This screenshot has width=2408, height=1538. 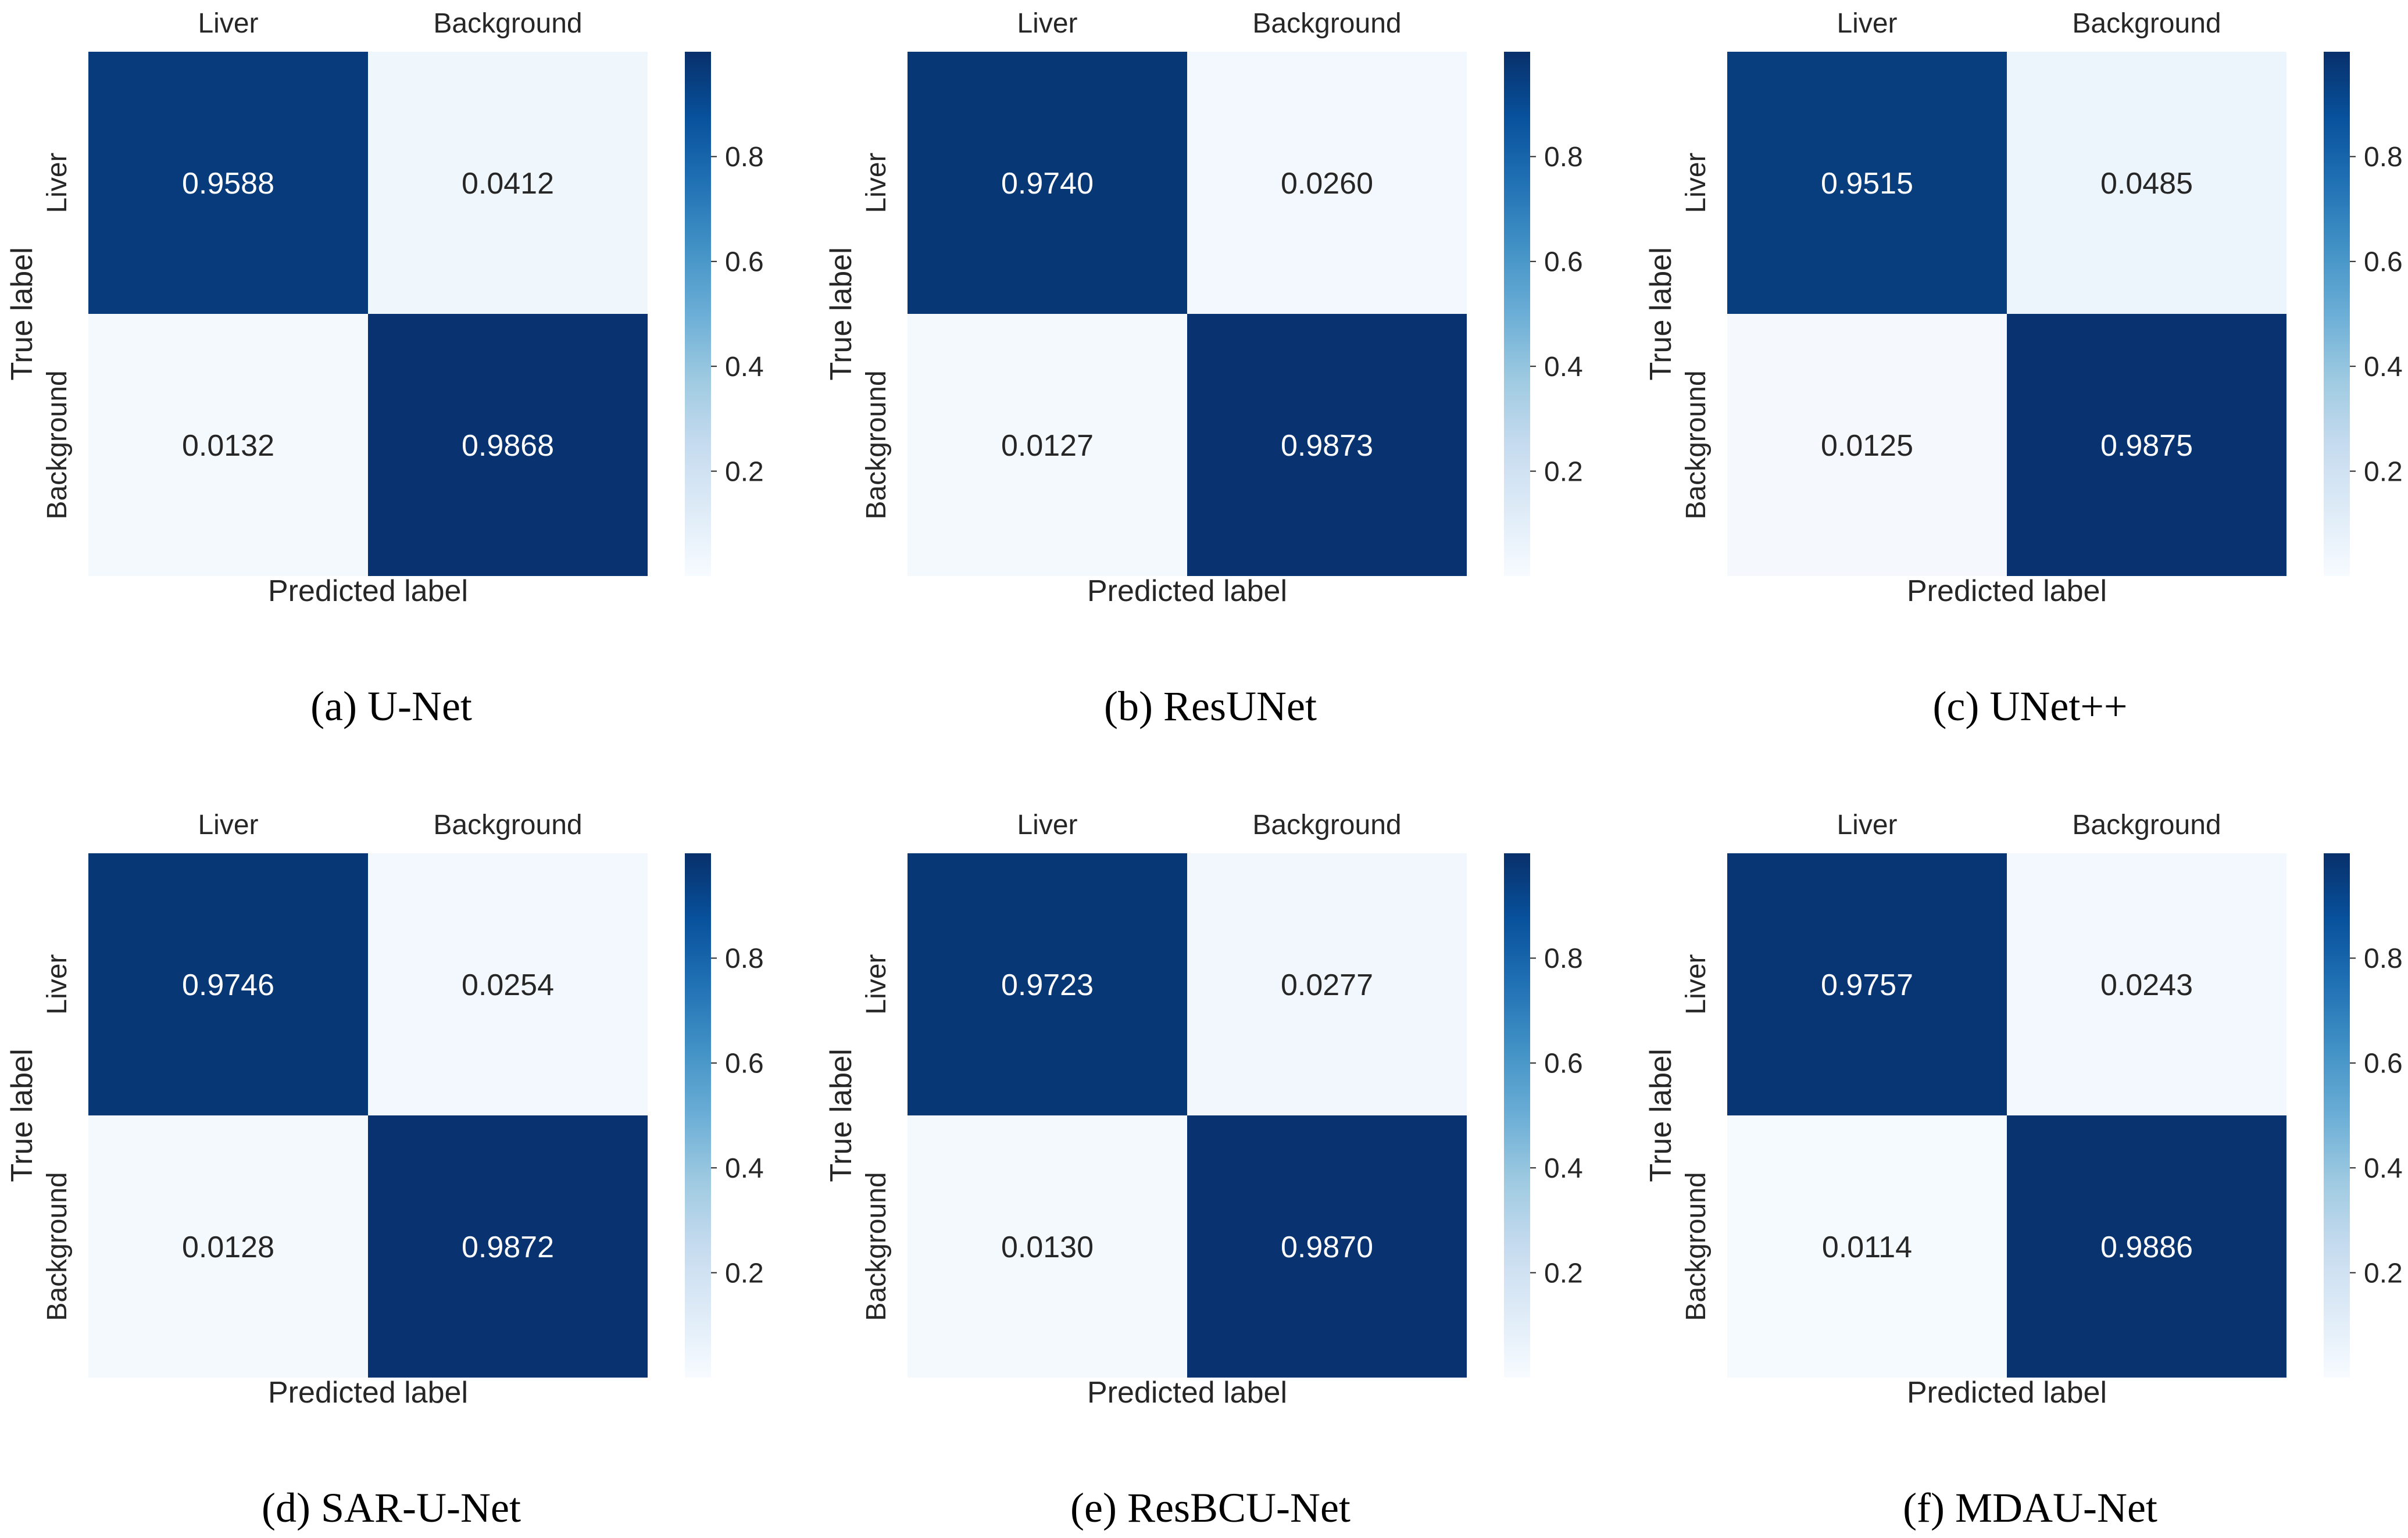 I want to click on cell-value-label: 0.9870, so click(x=1327, y=1247).